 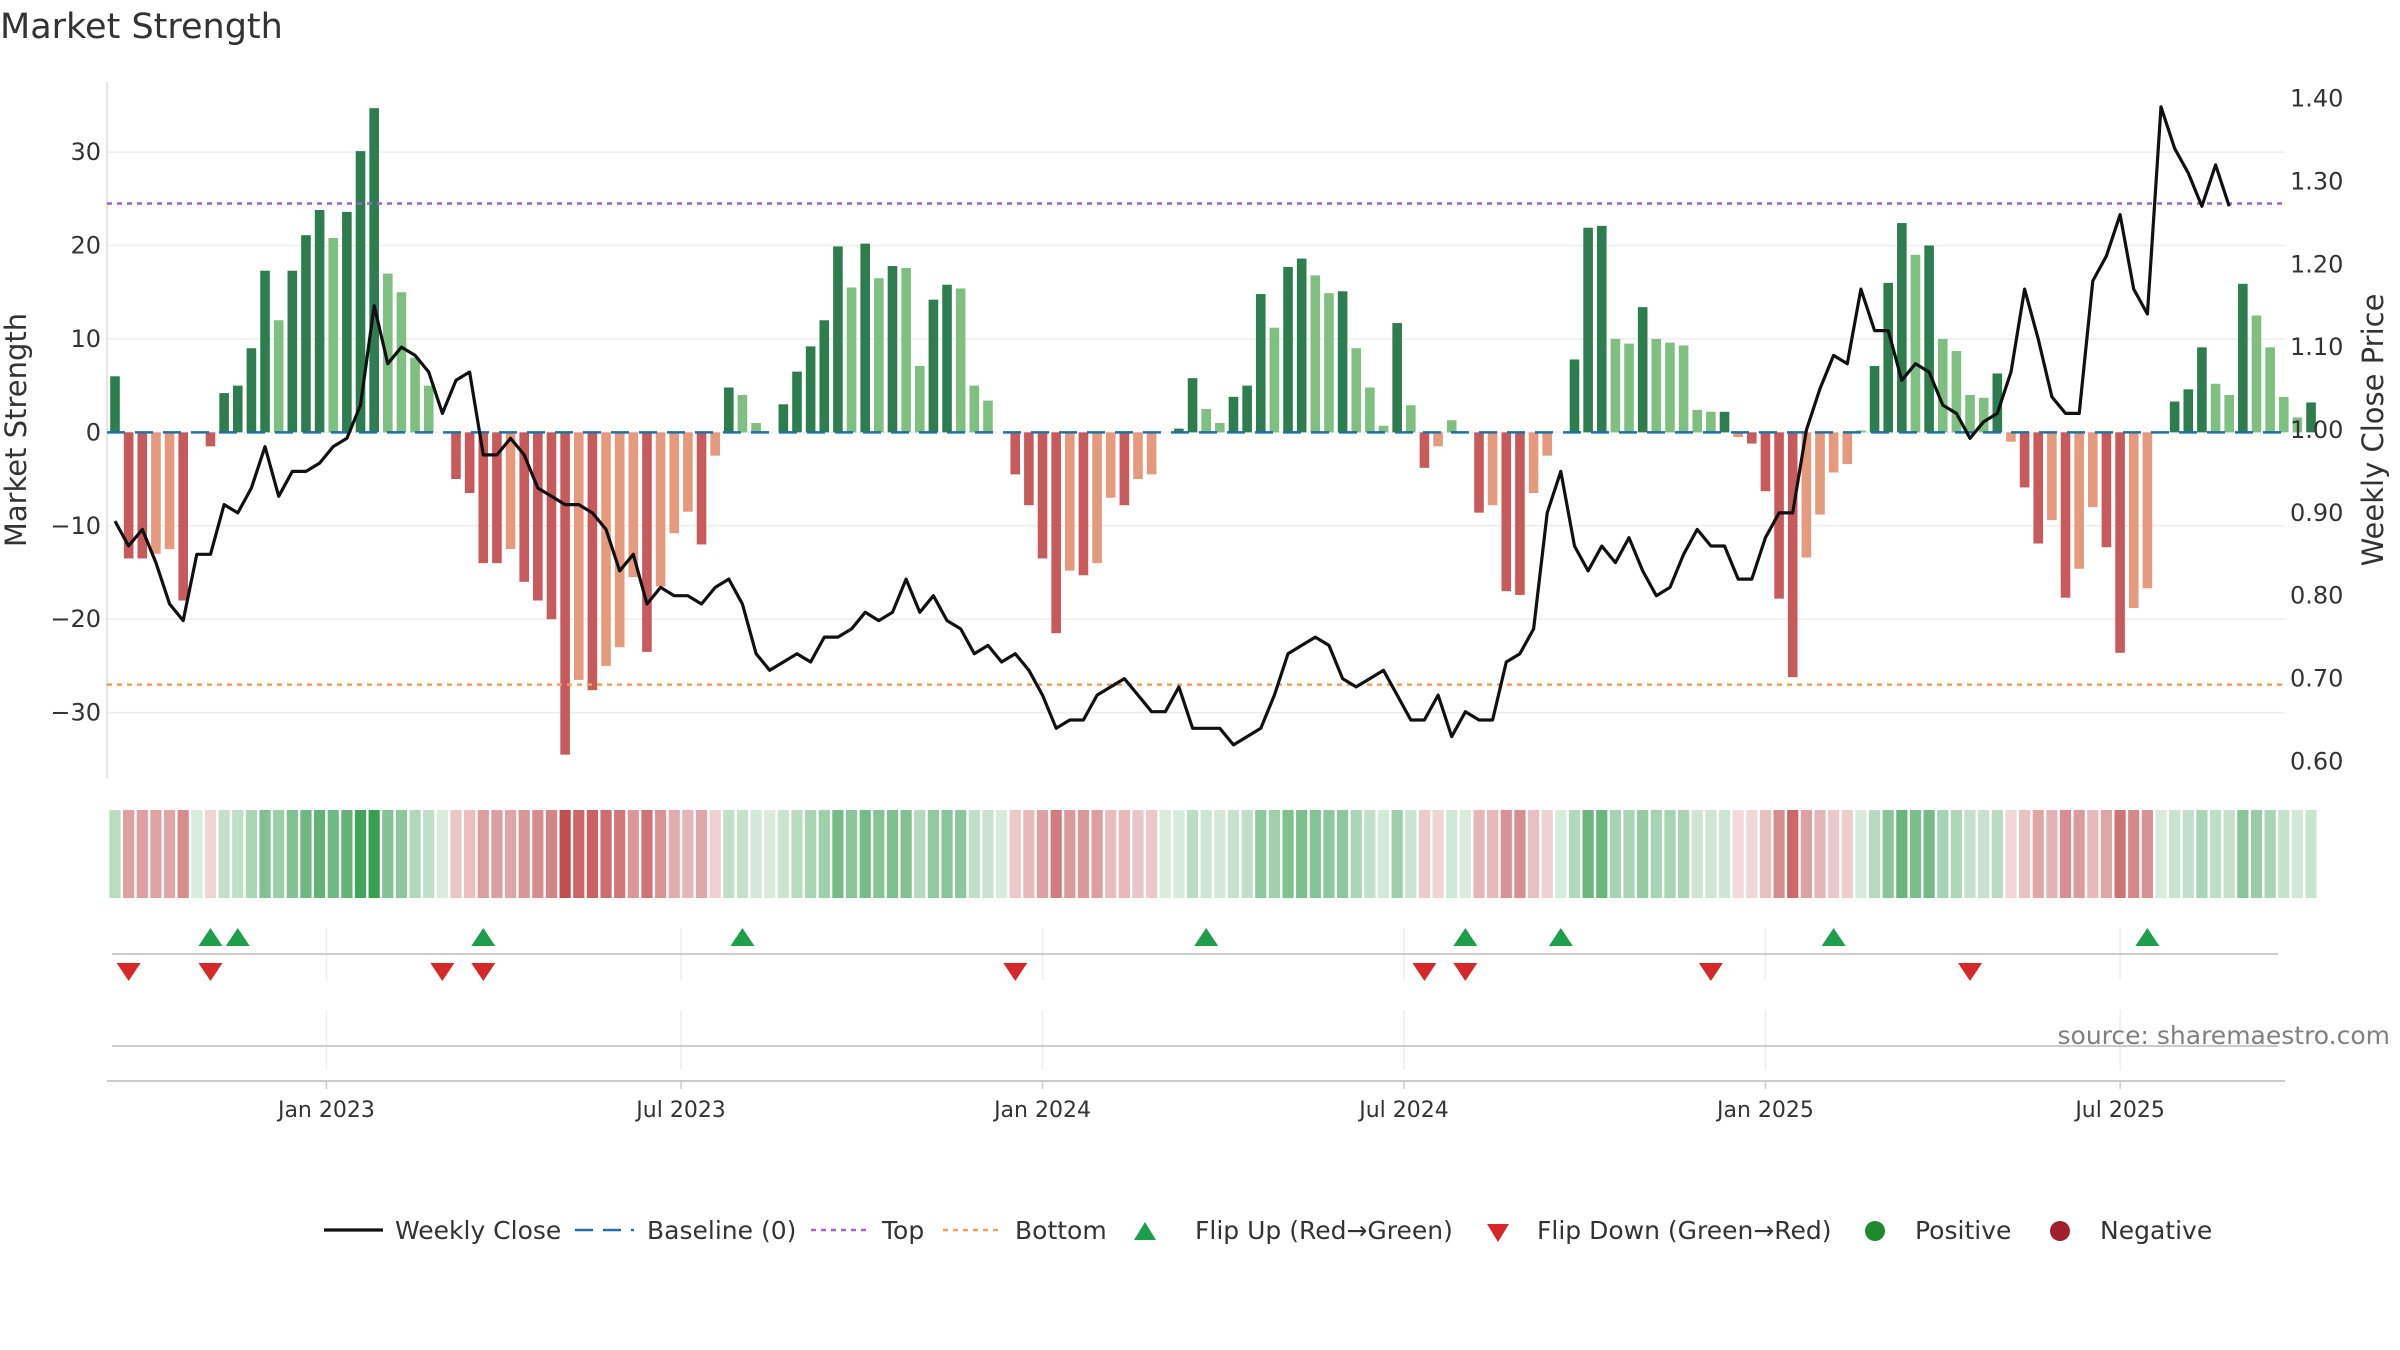 I want to click on right-tick-label: 1.30, so click(x=2316, y=181).